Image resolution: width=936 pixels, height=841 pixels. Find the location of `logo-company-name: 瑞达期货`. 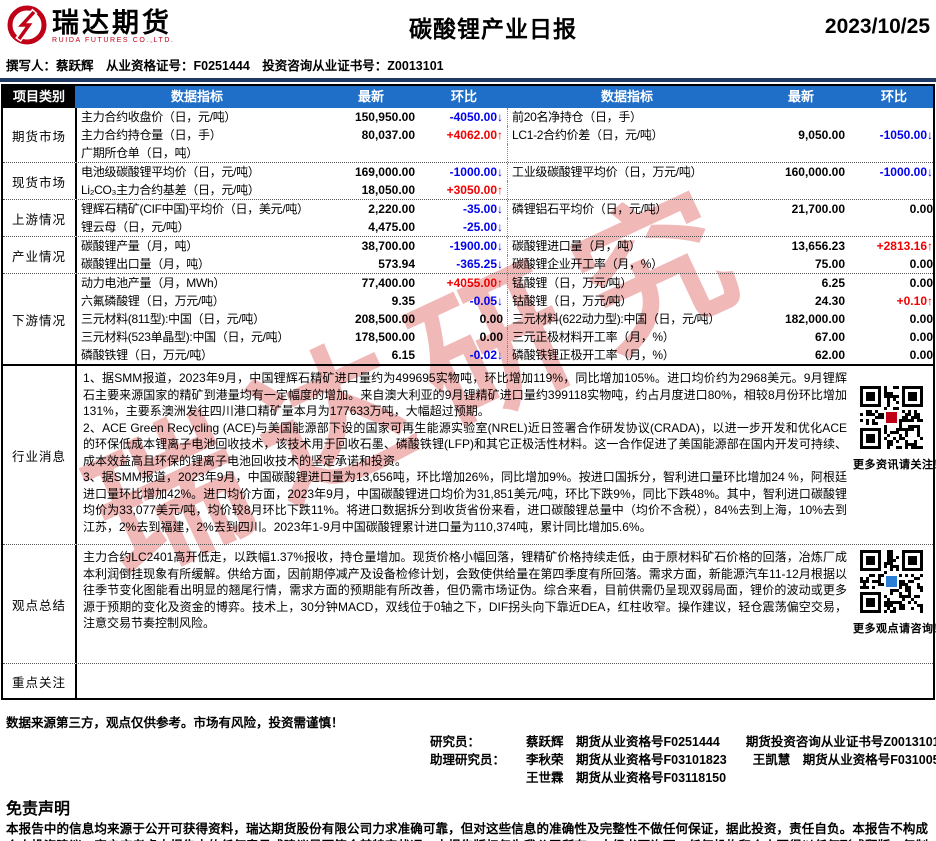

logo-company-name: 瑞达期货 is located at coordinates (112, 23).